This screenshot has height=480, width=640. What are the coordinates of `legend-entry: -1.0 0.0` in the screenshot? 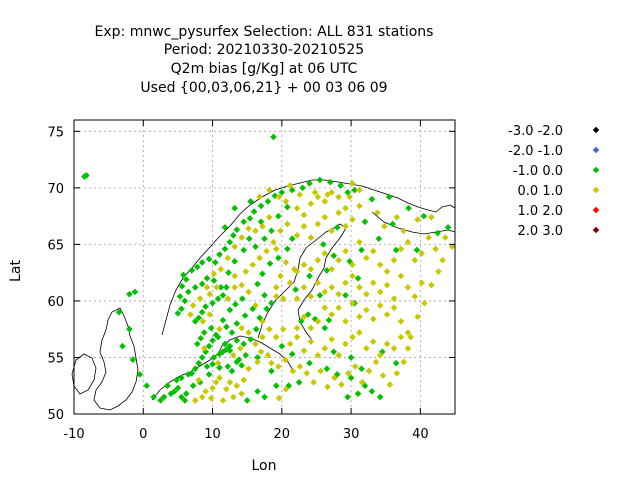 It's located at (556, 171).